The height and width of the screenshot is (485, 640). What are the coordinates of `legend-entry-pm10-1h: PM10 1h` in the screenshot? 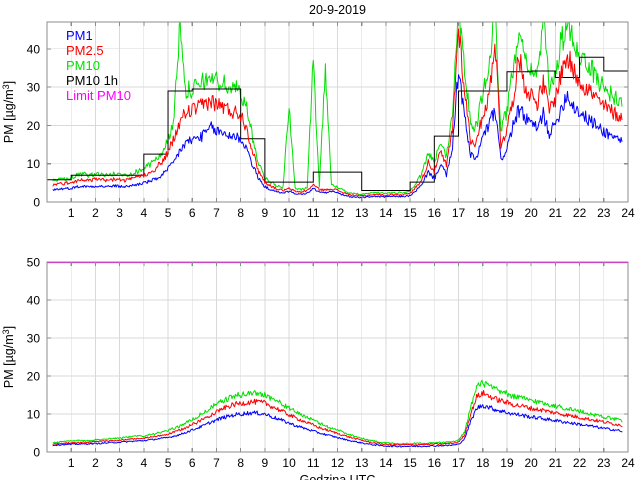 It's located at (92, 80).